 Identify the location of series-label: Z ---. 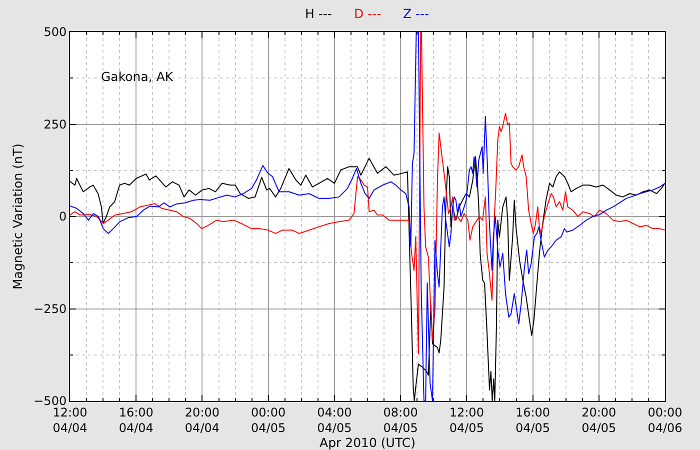
(416, 13).